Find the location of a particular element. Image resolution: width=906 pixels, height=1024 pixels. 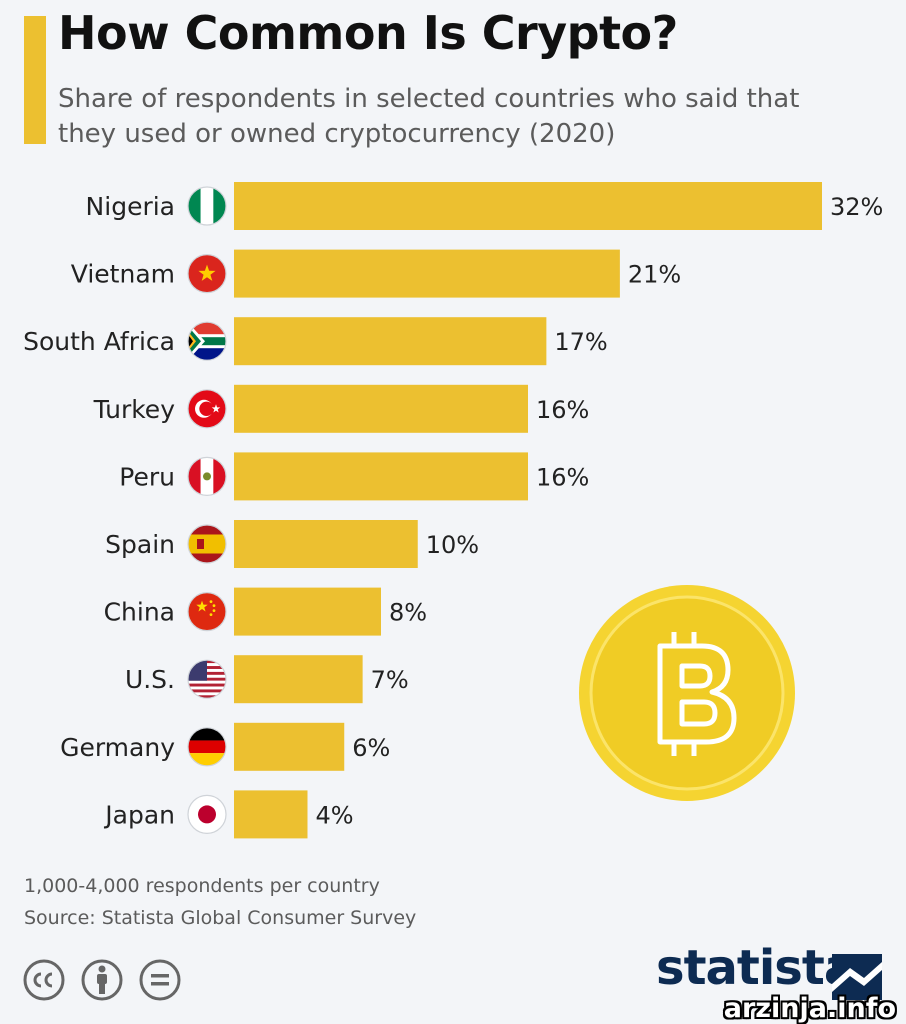

statista-logo: statista is located at coordinates (772, 970).